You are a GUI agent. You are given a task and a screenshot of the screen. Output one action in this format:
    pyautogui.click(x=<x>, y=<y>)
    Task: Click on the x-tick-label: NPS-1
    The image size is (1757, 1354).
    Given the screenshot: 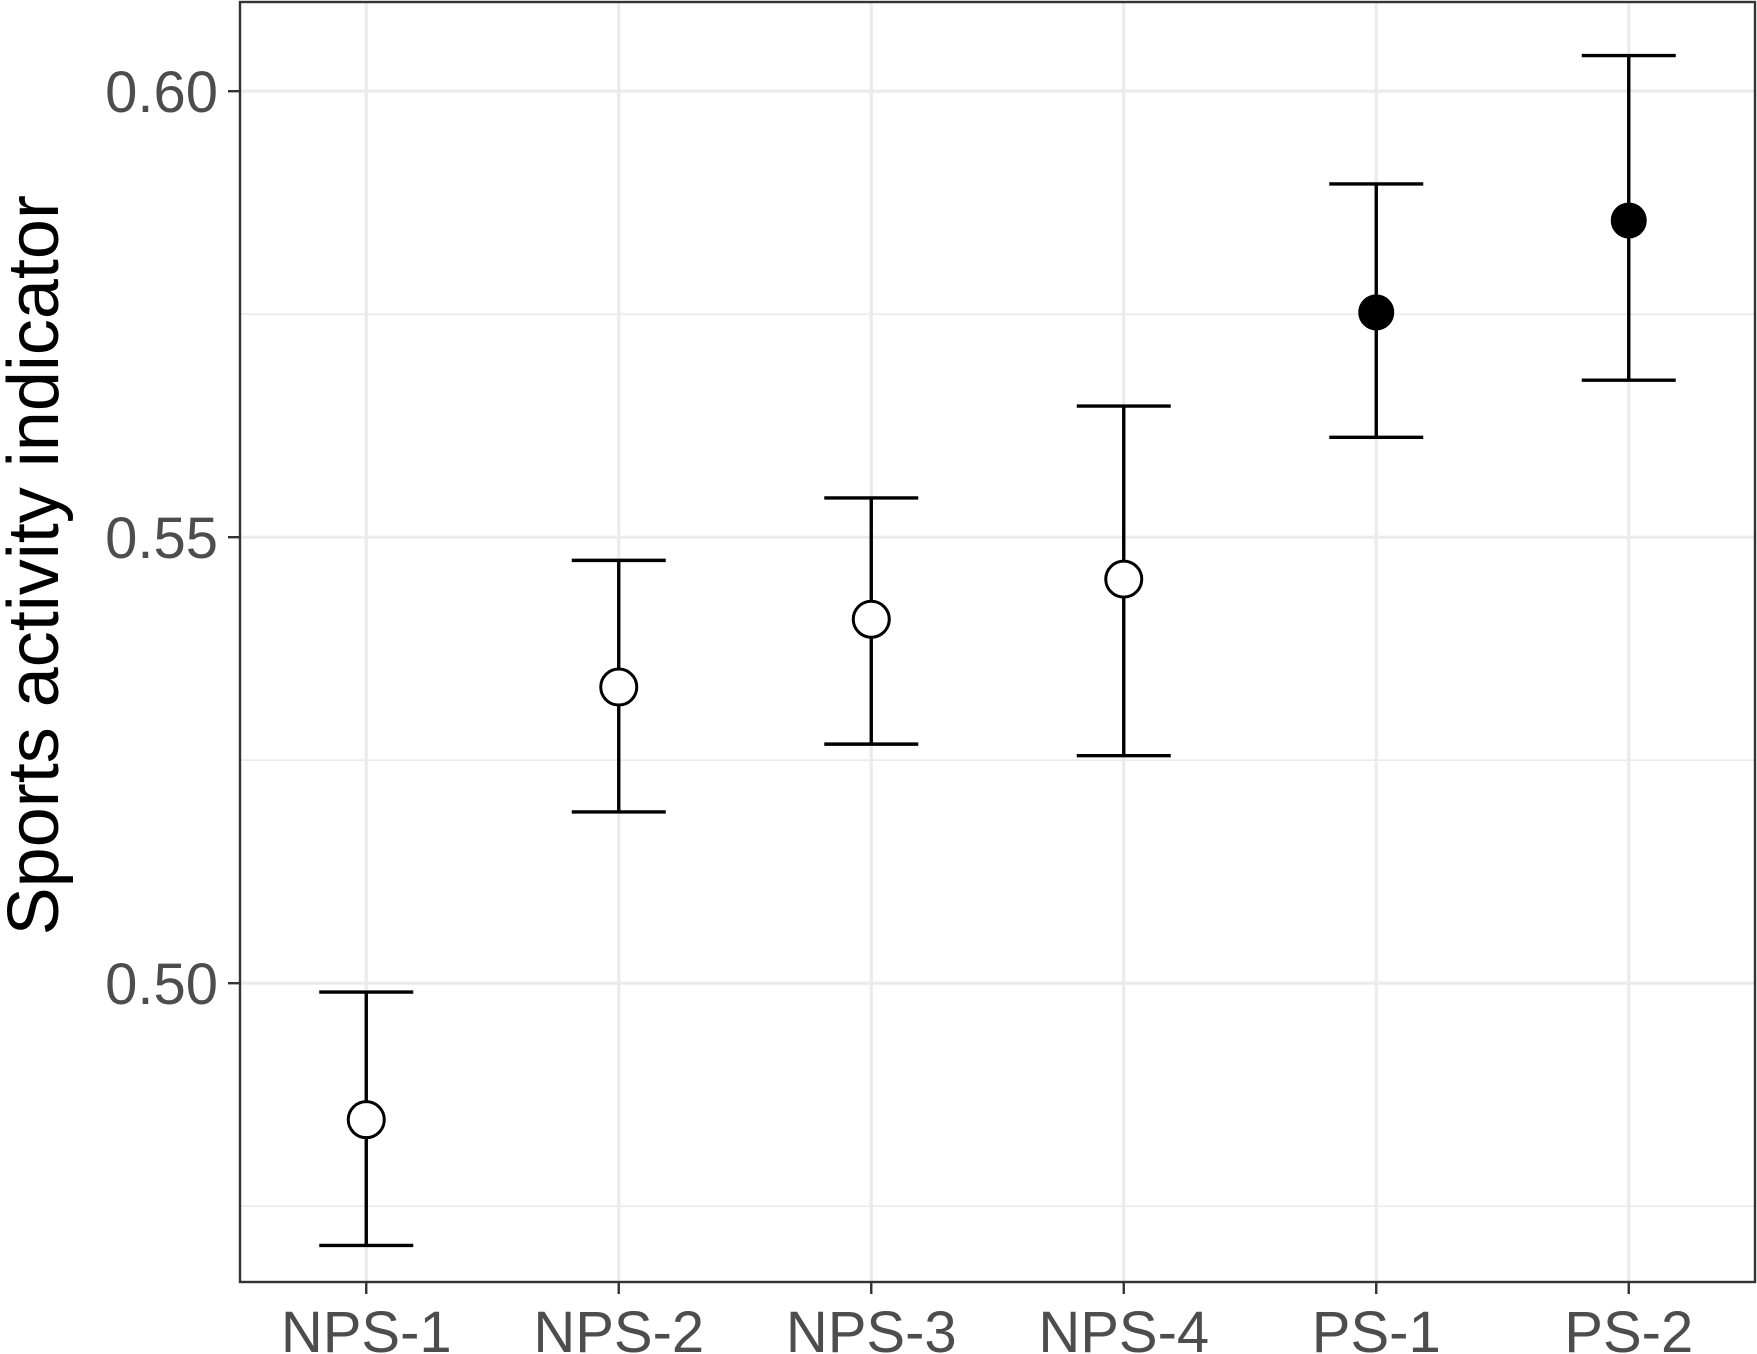 What is the action you would take?
    pyautogui.click(x=366, y=1327)
    